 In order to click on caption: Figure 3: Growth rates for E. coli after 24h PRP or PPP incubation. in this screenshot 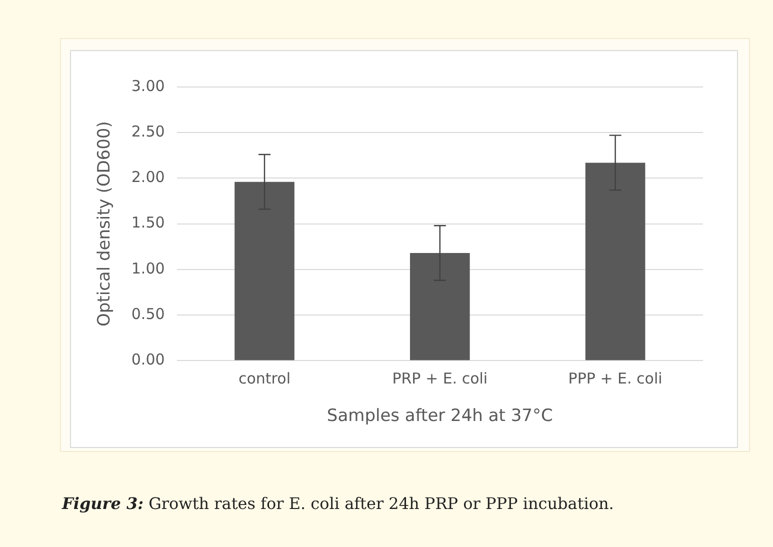, I will do `click(338, 503)`.